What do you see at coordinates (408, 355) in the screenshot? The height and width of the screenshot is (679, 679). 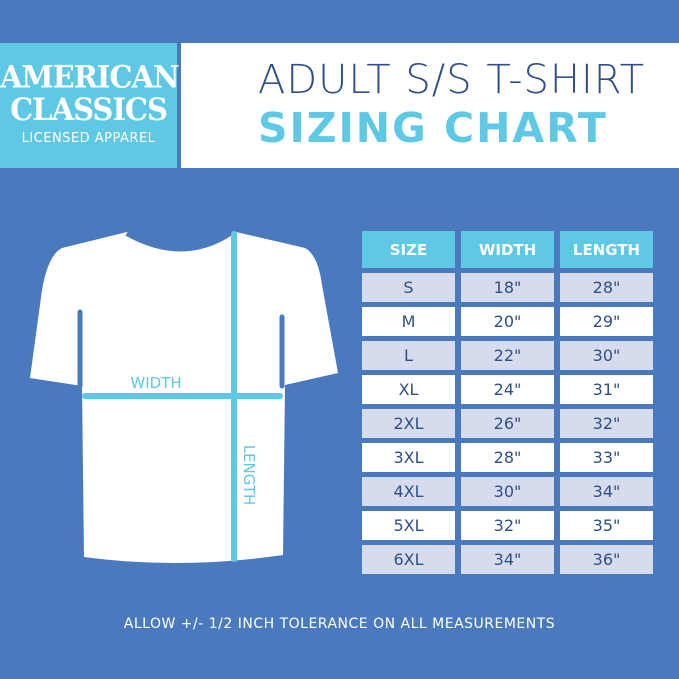 I see `cell-size: L` at bounding box center [408, 355].